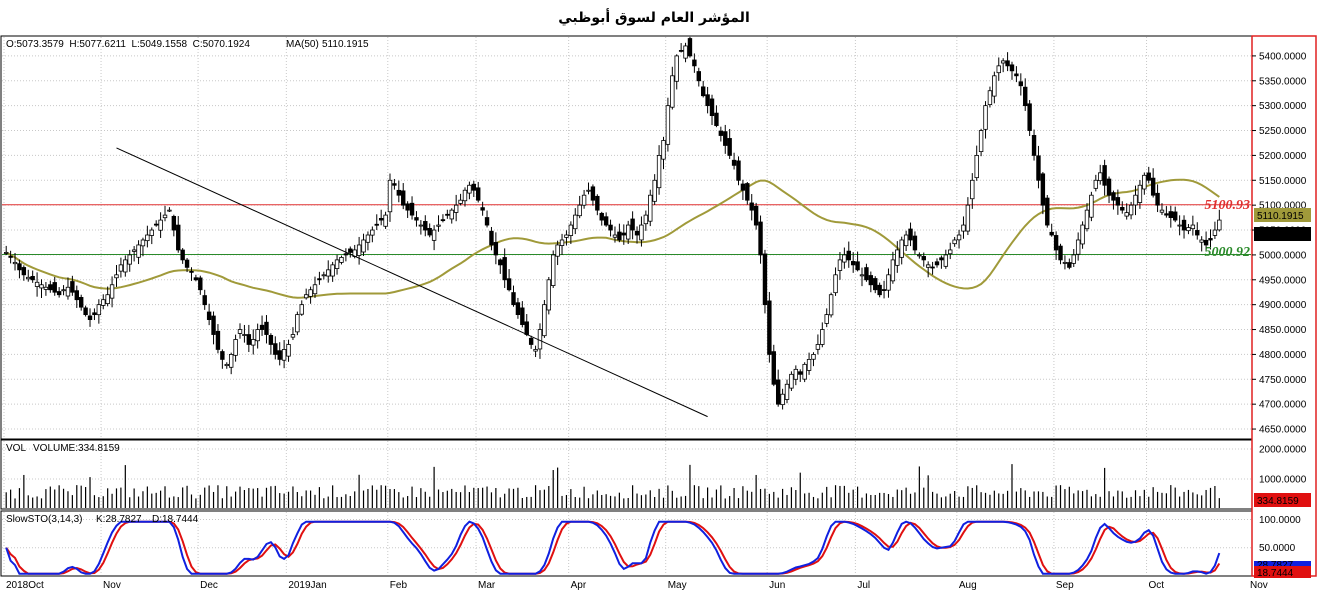 The height and width of the screenshot is (591, 1319). What do you see at coordinates (1282, 572) in the screenshot?
I see `stoch-d-badge` at bounding box center [1282, 572].